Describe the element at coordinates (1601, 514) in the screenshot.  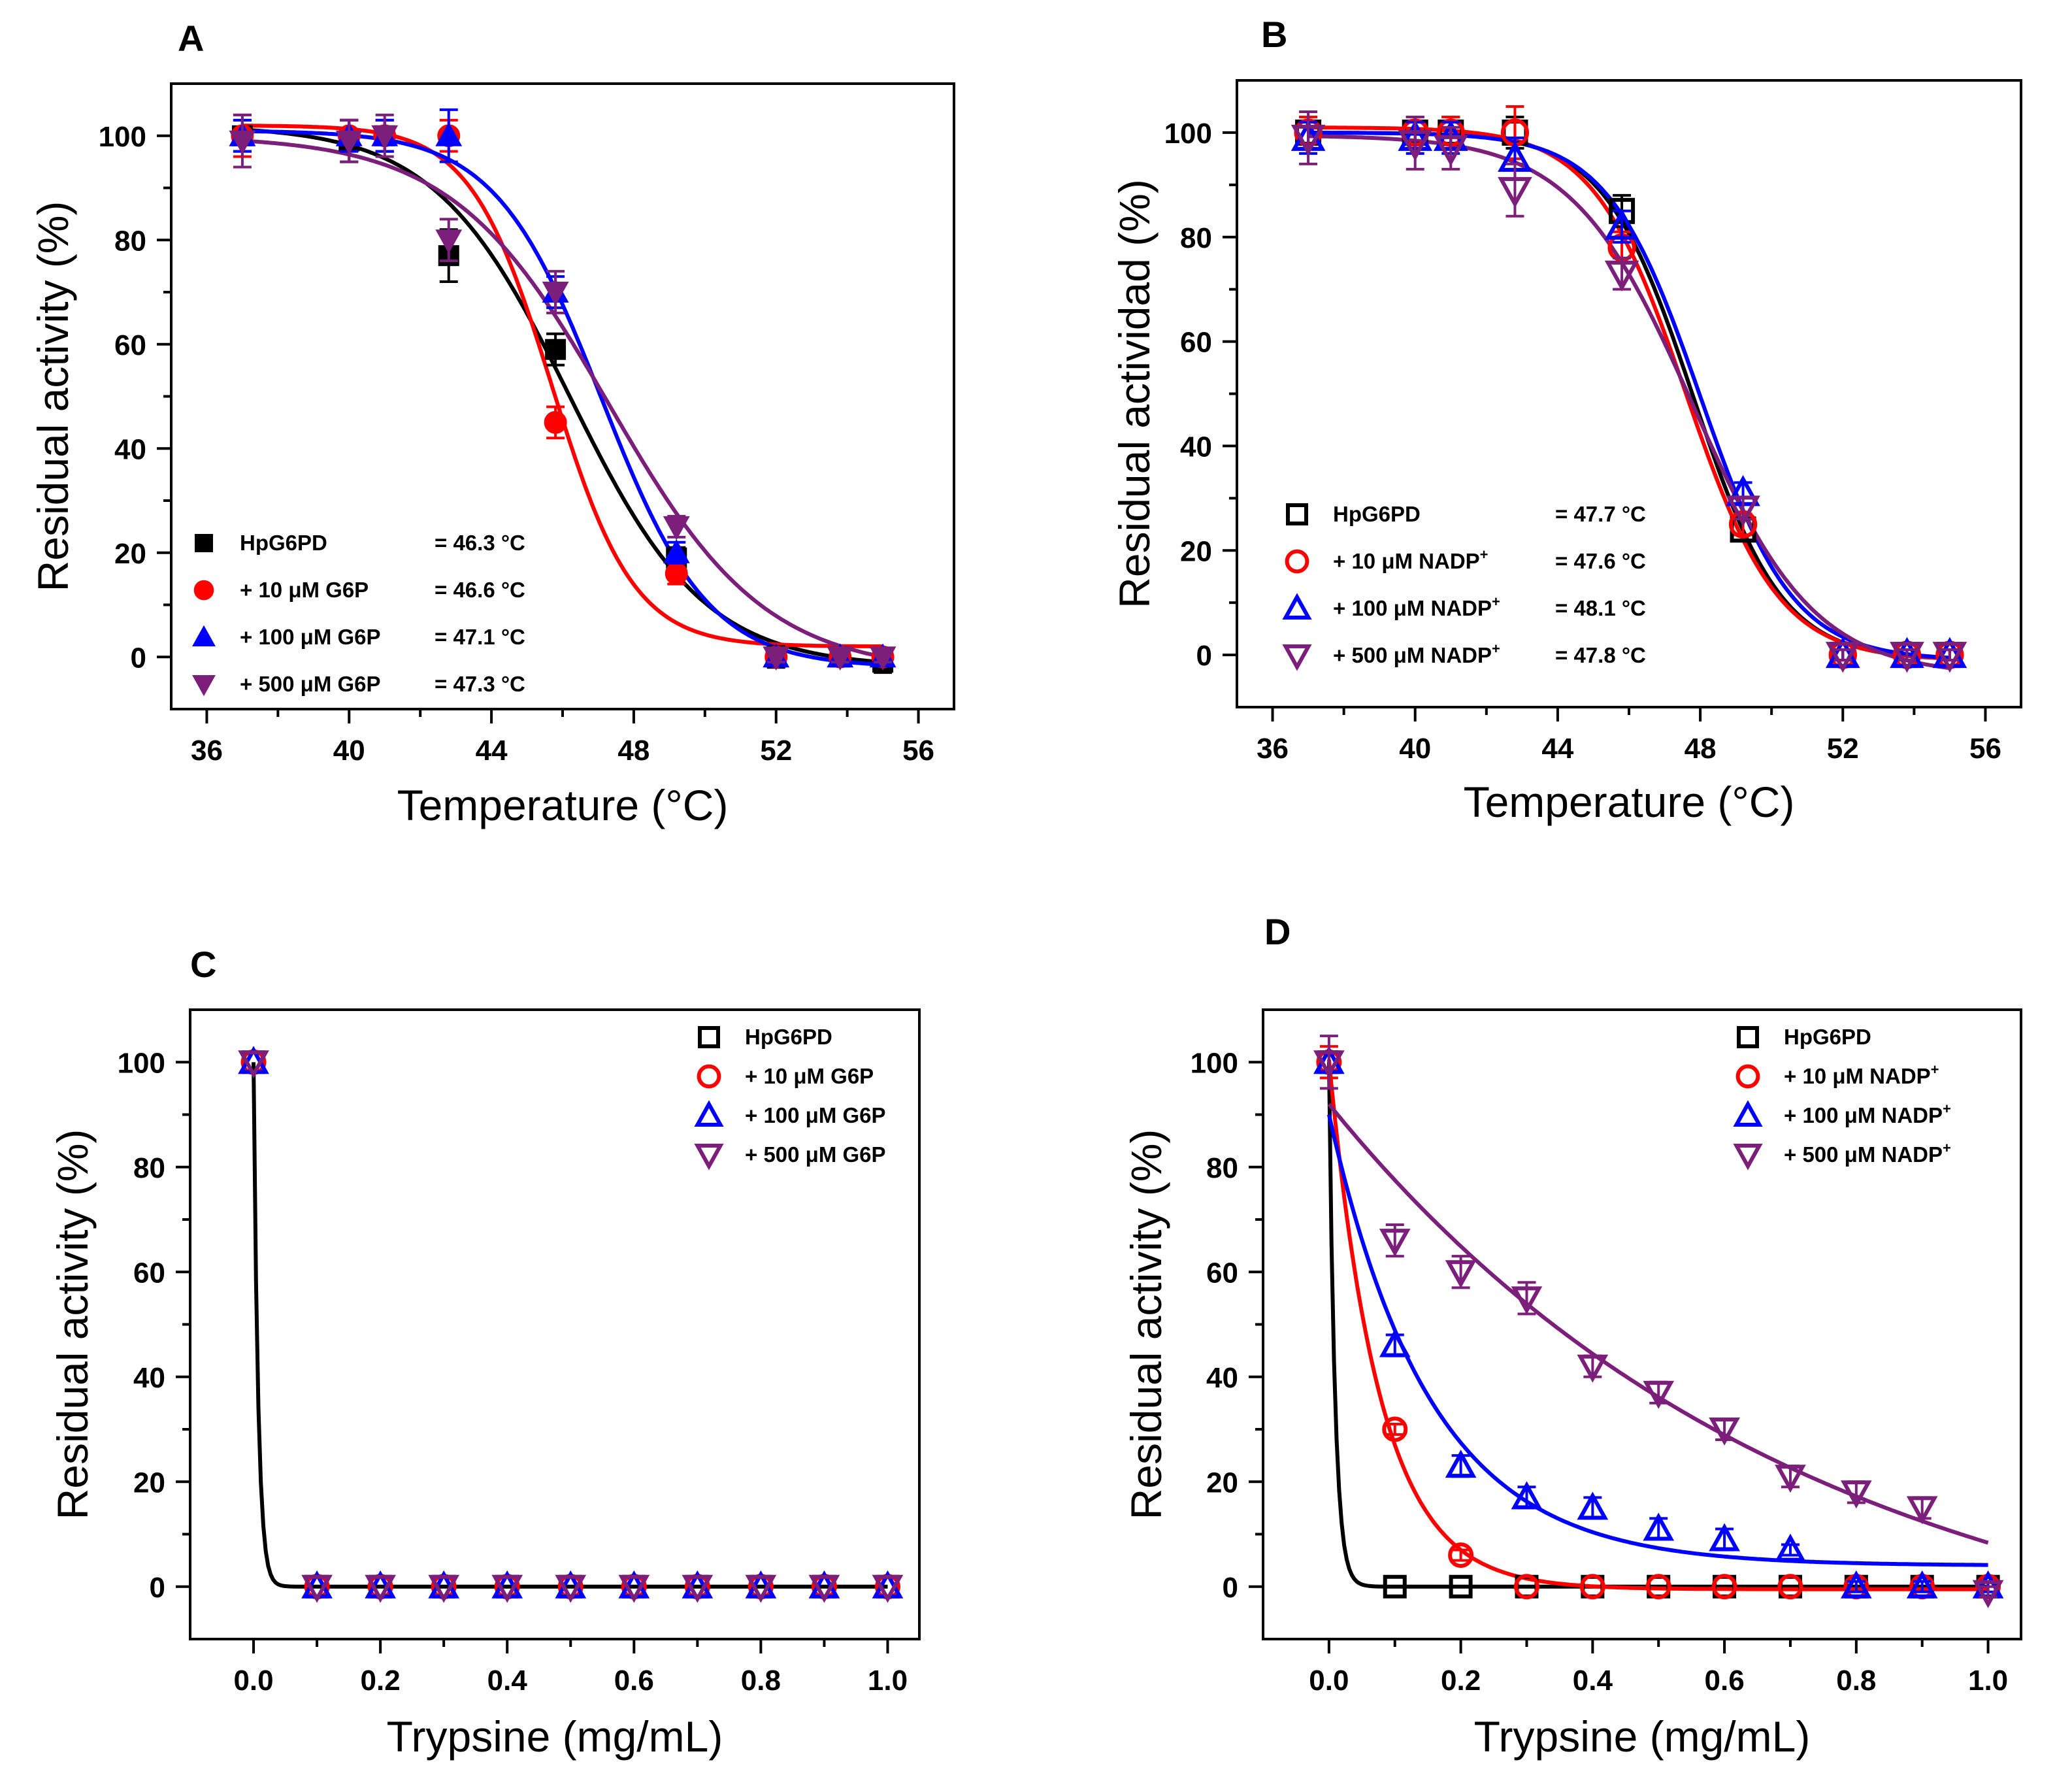
I see `legend-value: = 47.7 °C` at that location.